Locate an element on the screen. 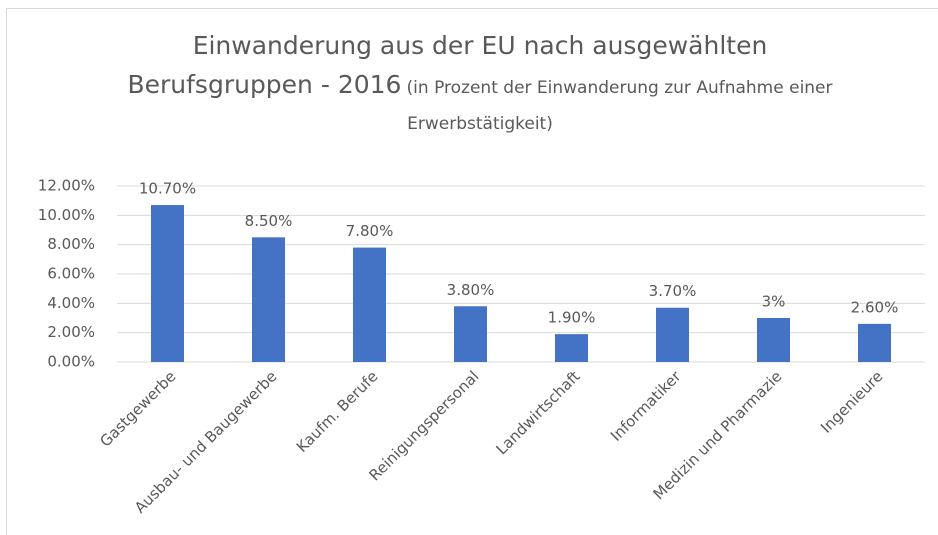 The width and height of the screenshot is (938, 535). data-label: 2.60% is located at coordinates (875, 307).